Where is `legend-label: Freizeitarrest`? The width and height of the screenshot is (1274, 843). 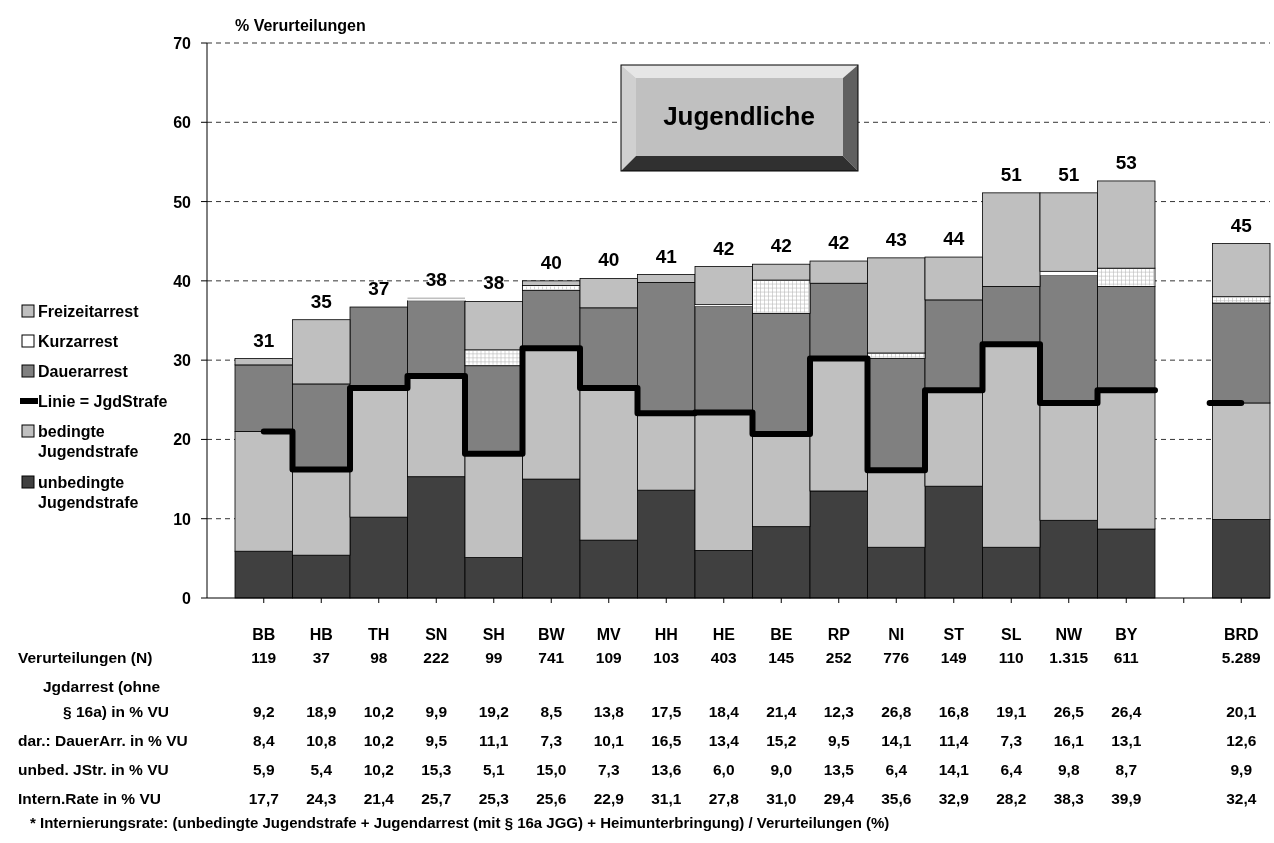
legend-label: Freizeitarrest is located at coordinates (89, 311).